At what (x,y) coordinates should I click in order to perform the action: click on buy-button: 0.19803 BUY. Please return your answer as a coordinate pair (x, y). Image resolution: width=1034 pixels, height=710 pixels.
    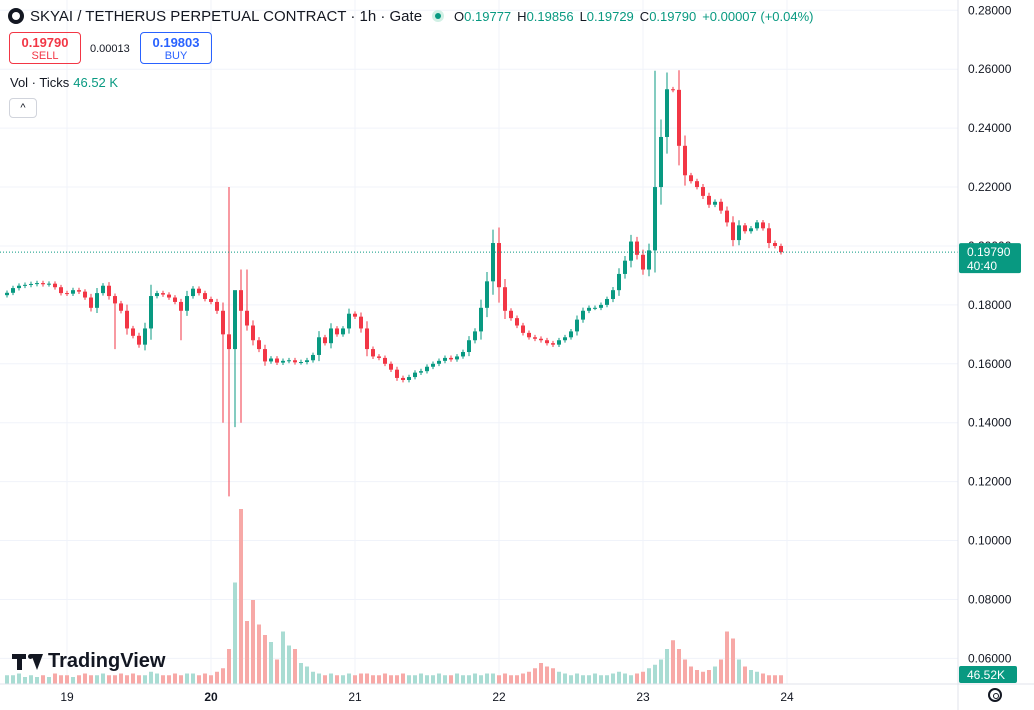
    Looking at the image, I should click on (176, 48).